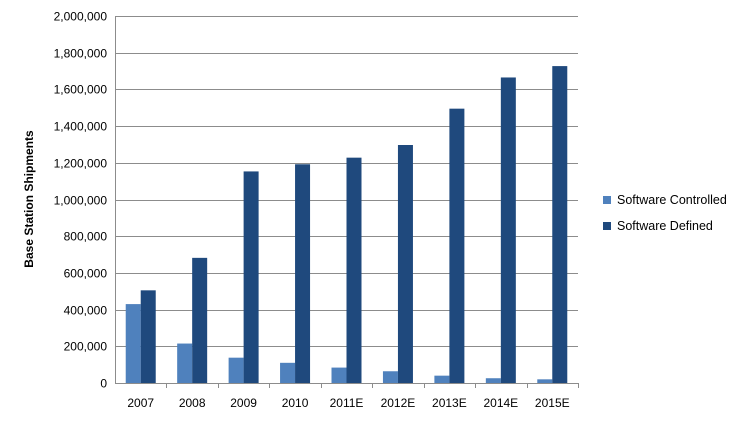 This screenshot has width=752, height=421. What do you see at coordinates (398, 403) in the screenshot?
I see `x-tick-label: 2012E` at bounding box center [398, 403].